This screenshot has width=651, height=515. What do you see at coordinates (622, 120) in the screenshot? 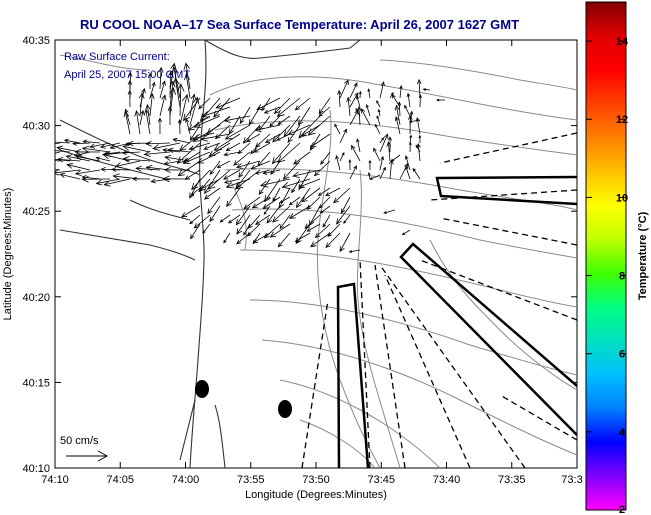
I see `colorbar-tick-label: 12` at bounding box center [622, 120].